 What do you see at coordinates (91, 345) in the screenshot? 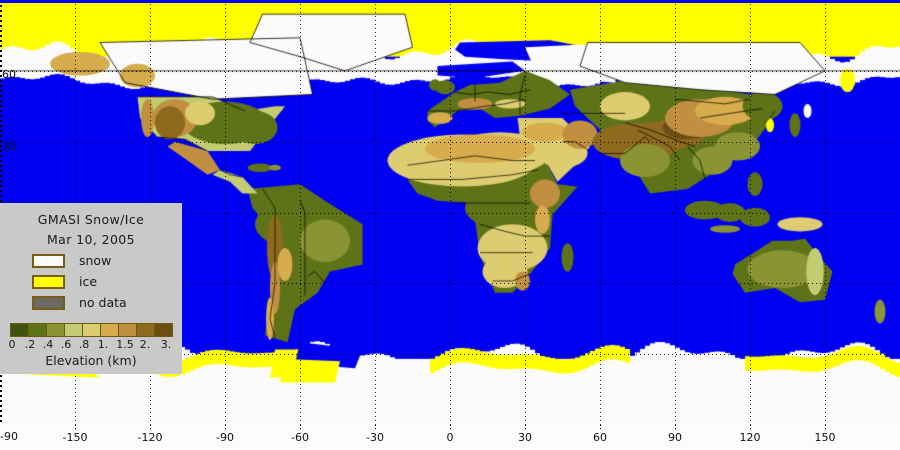
I see `elevation-colorbar-ticks: 0 .2 .4 .6 .8 1. 1.5 2. 3.` at bounding box center [91, 345].